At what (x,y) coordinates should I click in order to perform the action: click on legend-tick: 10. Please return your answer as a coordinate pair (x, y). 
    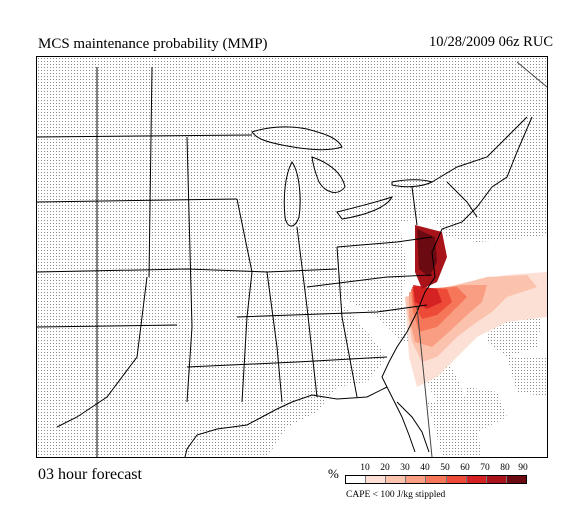
    Looking at the image, I should click on (365, 468).